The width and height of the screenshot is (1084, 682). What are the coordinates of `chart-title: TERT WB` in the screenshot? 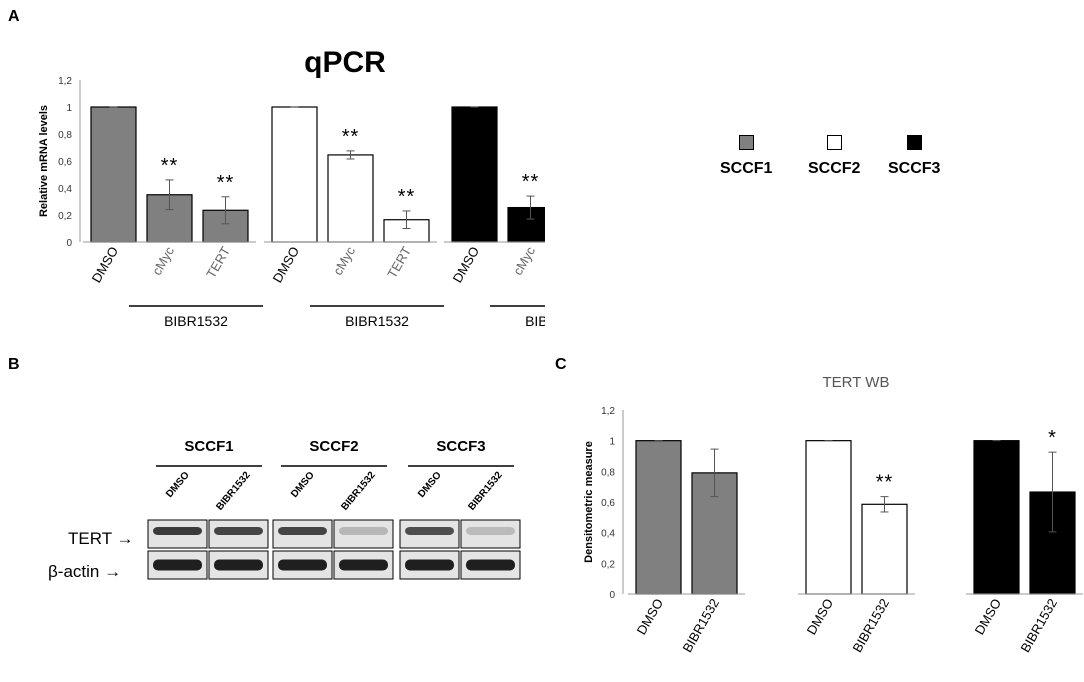 It's located at (856, 382).